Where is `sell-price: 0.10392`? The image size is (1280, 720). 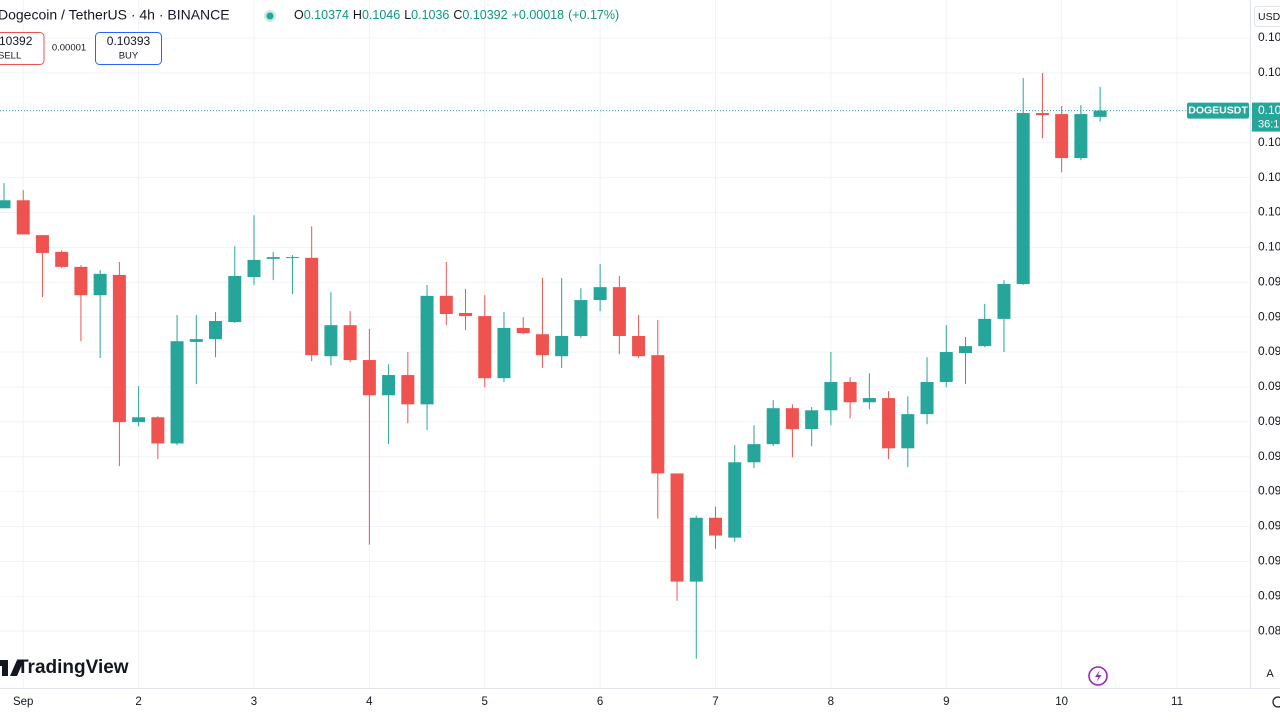
sell-price: 0.10392 is located at coordinates (16, 41).